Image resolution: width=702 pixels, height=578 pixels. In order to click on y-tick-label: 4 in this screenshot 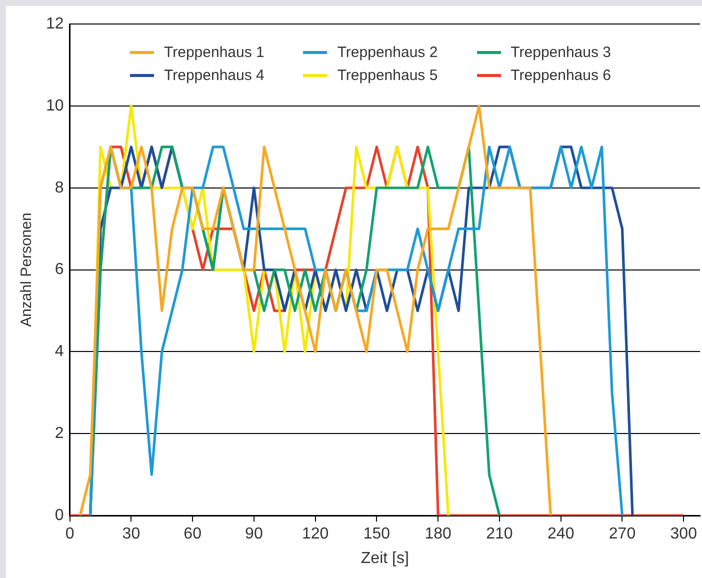, I will do `click(59, 351)`.